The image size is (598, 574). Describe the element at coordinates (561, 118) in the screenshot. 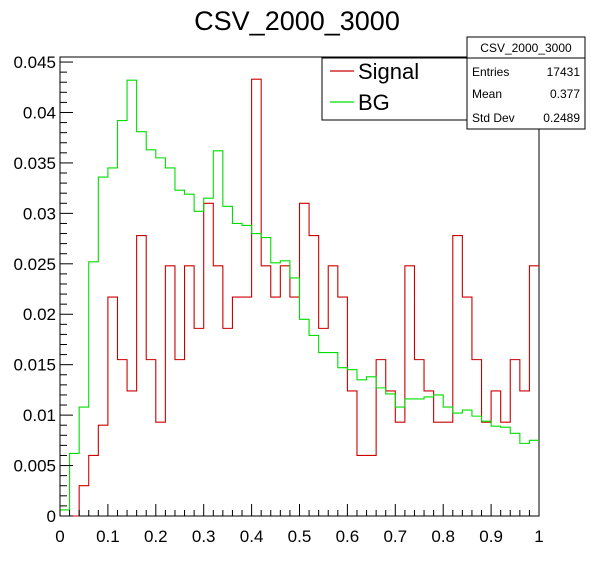

I see `stats-stddev-value: 0.2489` at that location.